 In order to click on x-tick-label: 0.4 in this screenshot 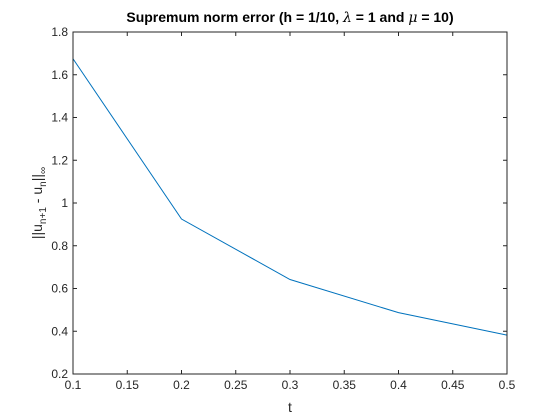, I will do `click(398, 385)`.